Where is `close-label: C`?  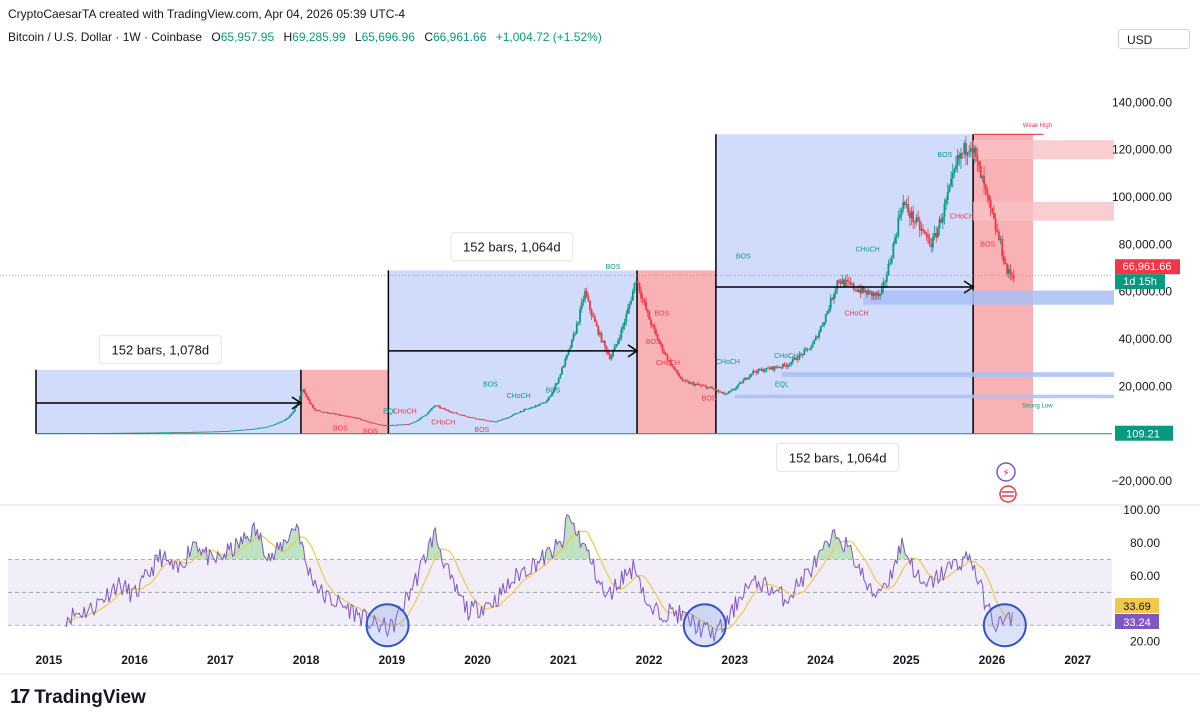
close-label: C is located at coordinates (428, 37).